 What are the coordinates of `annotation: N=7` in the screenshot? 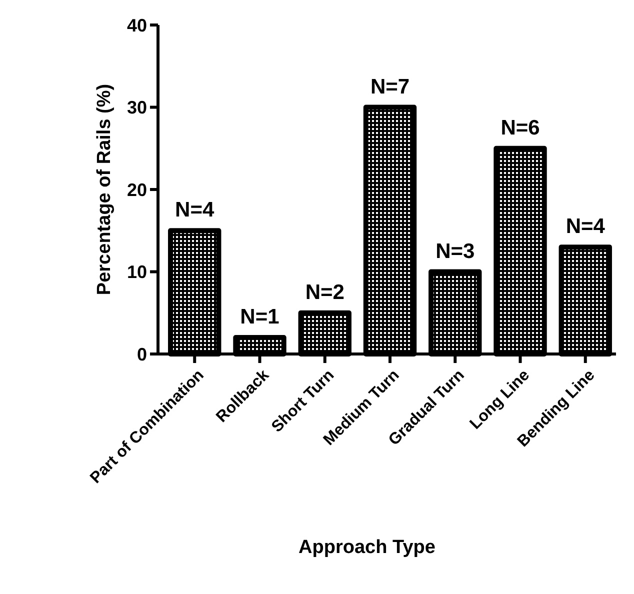 It's located at (390, 86).